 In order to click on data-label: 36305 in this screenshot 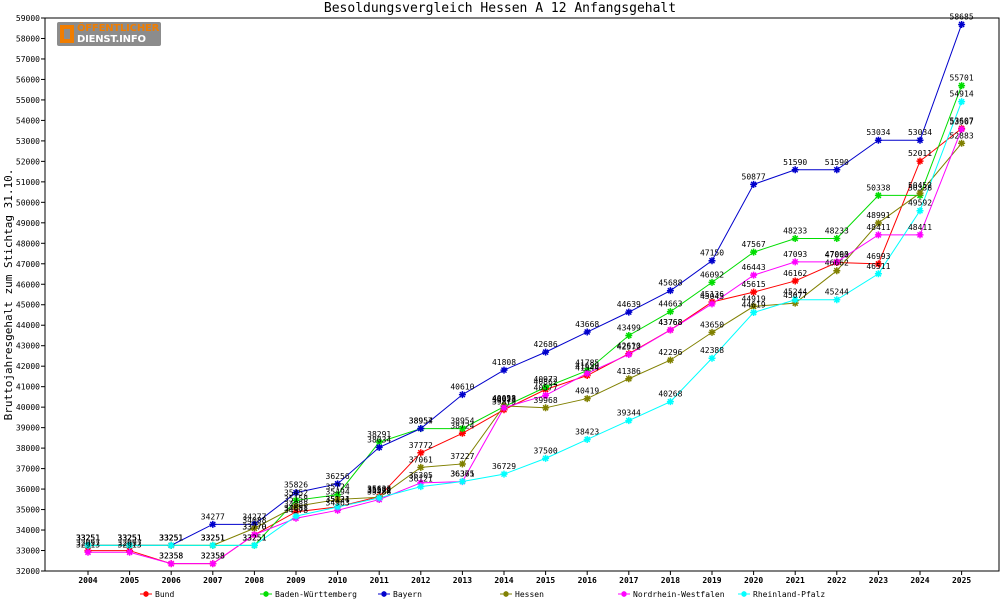, I will do `click(421, 475)`.